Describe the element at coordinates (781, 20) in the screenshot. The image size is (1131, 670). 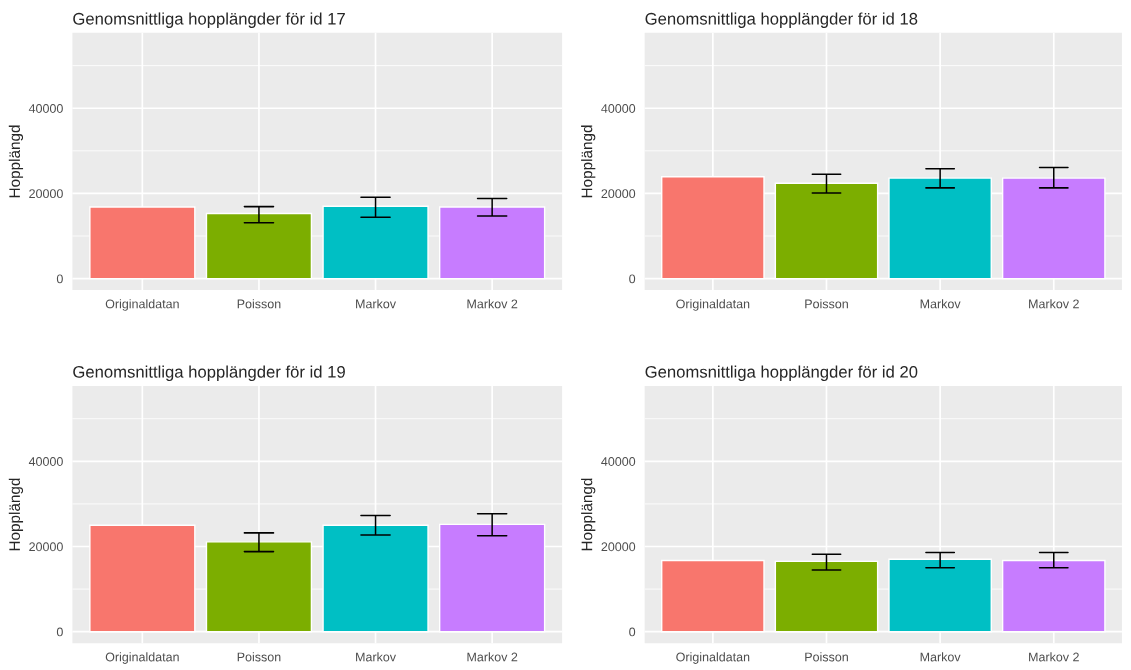
I see `chart-title: Genomsnittliga hopplängder för id 18` at that location.